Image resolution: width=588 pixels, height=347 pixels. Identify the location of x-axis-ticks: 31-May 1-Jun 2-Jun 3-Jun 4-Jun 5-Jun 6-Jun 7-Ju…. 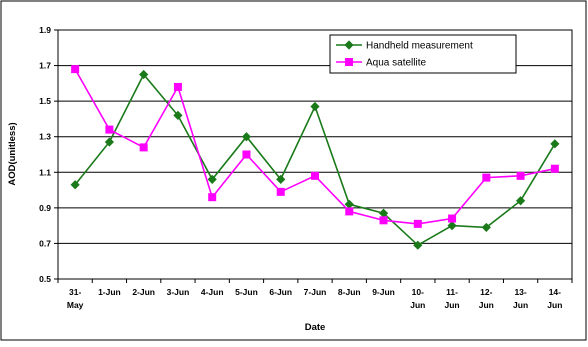
(315, 294).